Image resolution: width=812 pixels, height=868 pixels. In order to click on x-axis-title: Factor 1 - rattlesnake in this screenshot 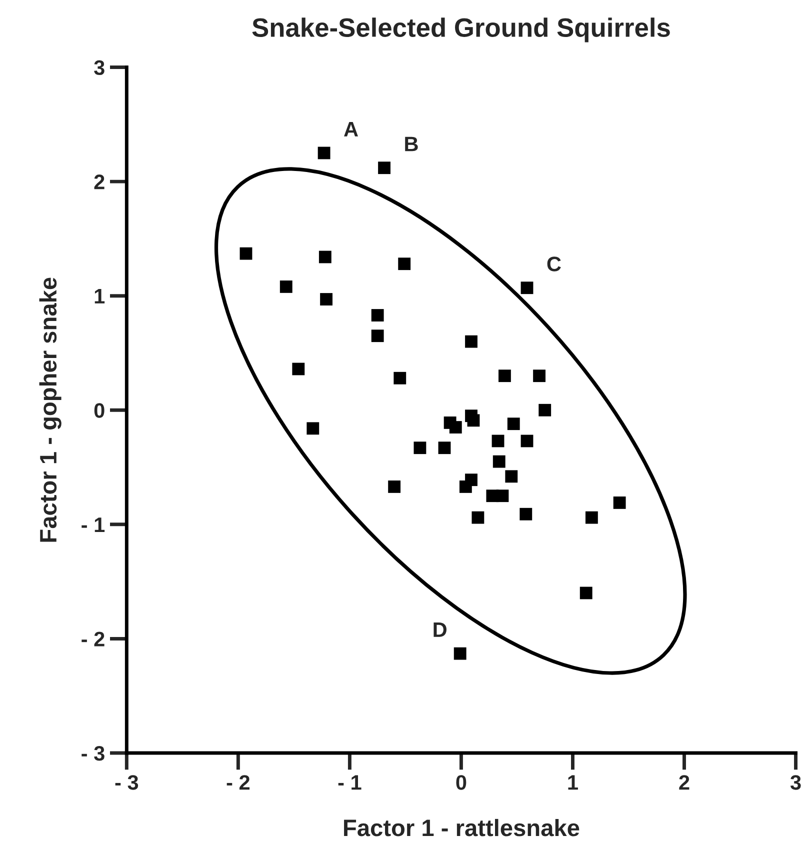, I will do `click(462, 827)`.